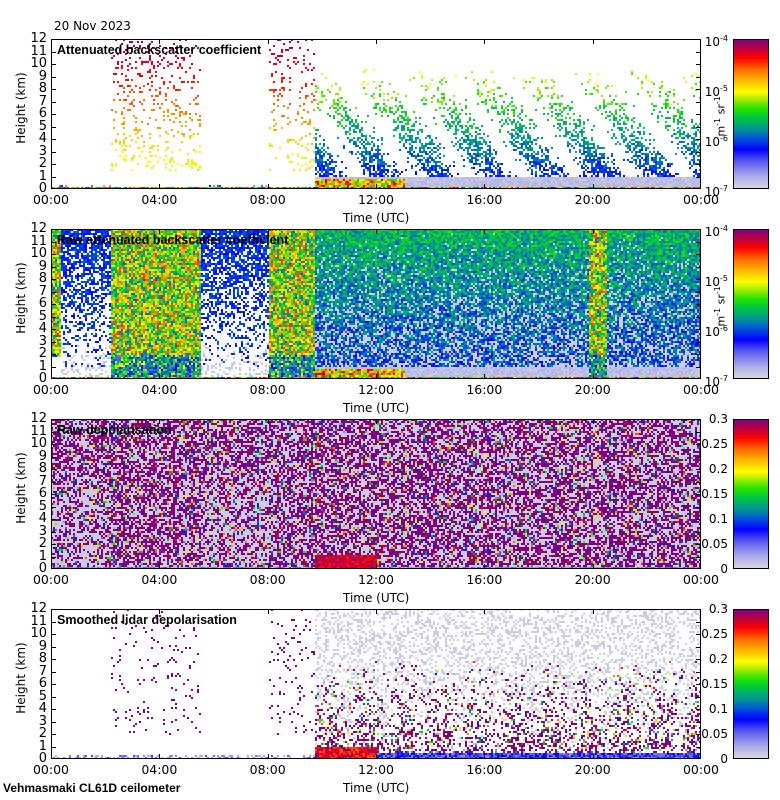 This screenshot has height=800, width=780. What do you see at coordinates (718, 659) in the screenshot?
I see `colorbar-tick-label: 0.2` at bounding box center [718, 659].